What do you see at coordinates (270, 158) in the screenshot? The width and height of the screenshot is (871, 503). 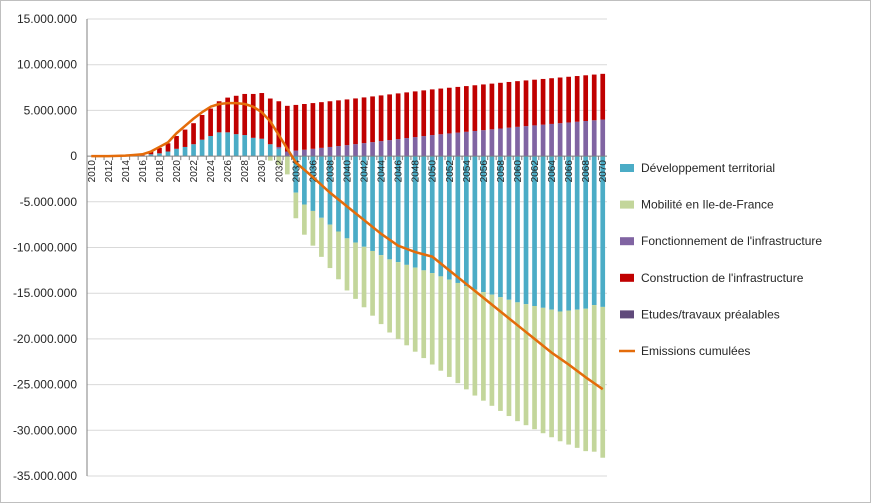 I see `bar-mobilit-en-ile-de-france-2031` at bounding box center [270, 158].